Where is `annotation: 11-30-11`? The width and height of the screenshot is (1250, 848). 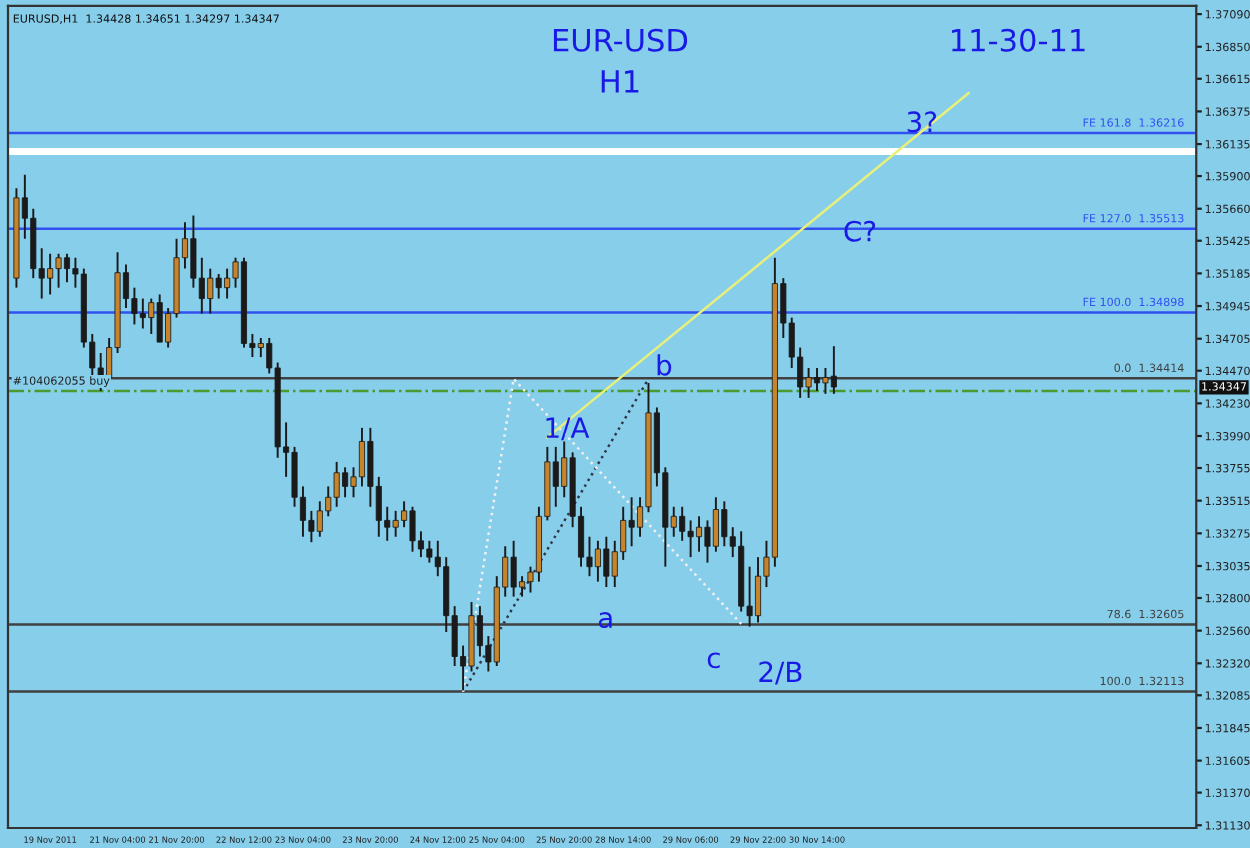
annotation: 11-30-11 is located at coordinates (1018, 40).